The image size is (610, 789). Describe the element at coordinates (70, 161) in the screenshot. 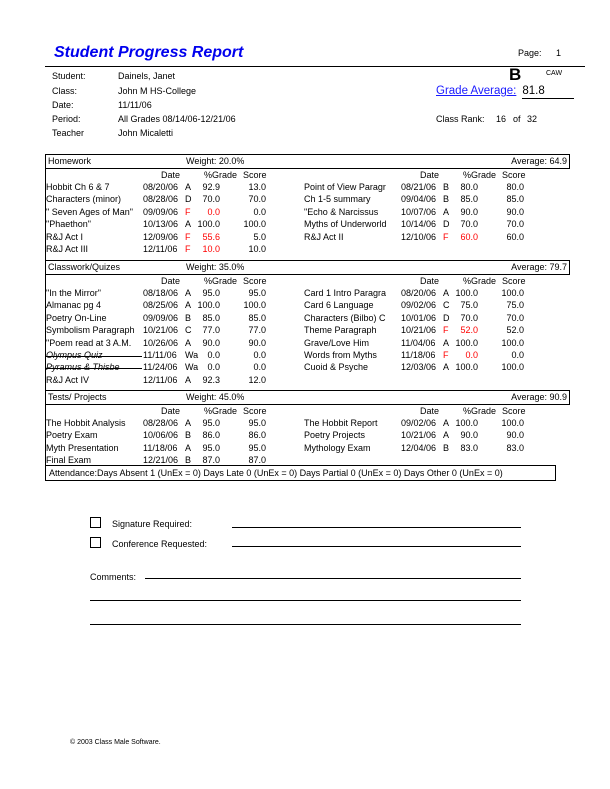

I see `section-name: Homework` at that location.